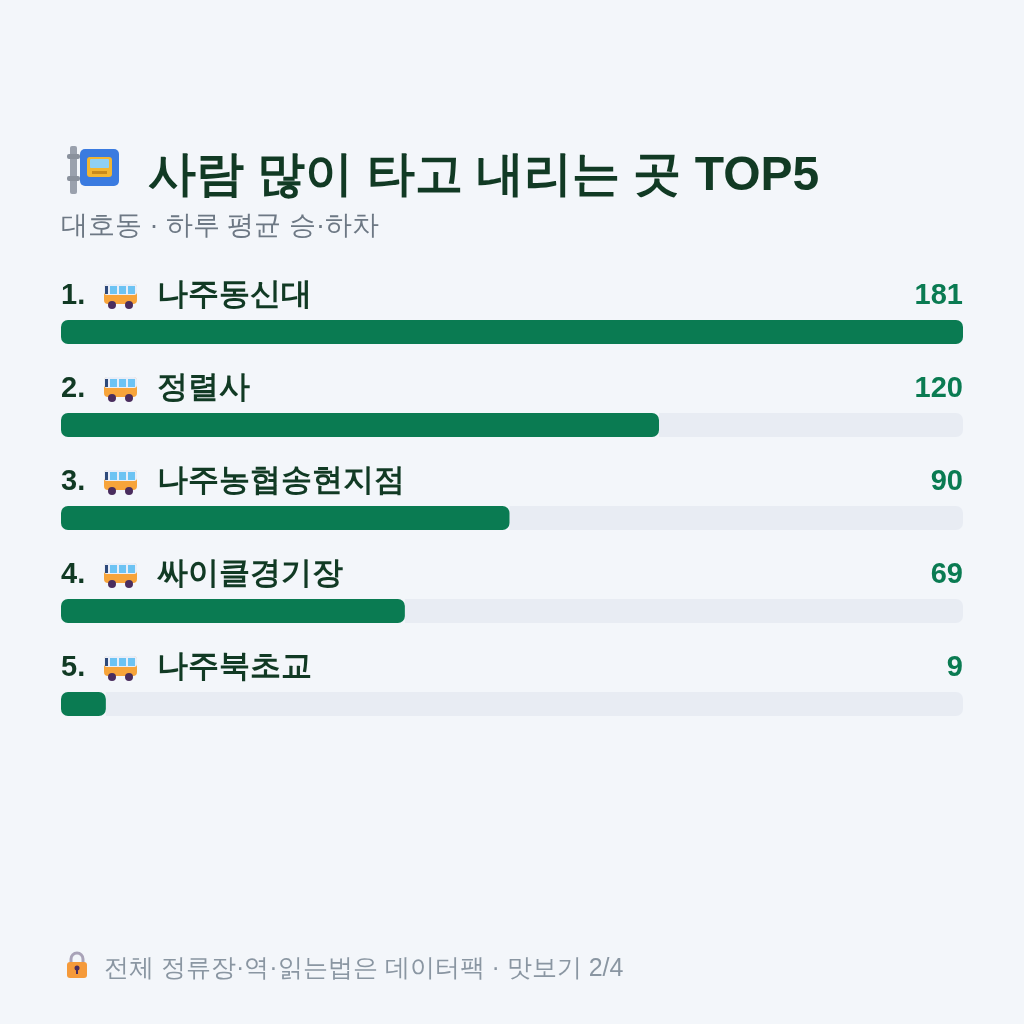 Image resolution: width=1024 pixels, height=1024 pixels. Describe the element at coordinates (954, 666) in the screenshot. I see `data-label: 9` at that location.